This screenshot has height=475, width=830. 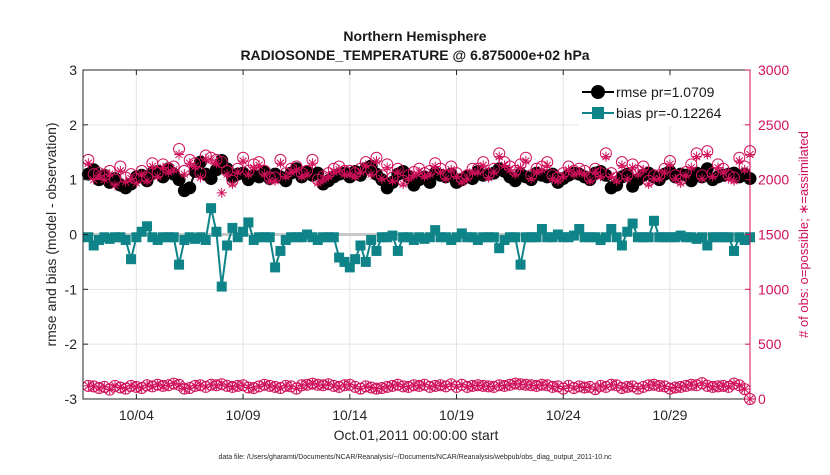 I want to click on chart-title: Northern Hemisphere, so click(x=414, y=36).